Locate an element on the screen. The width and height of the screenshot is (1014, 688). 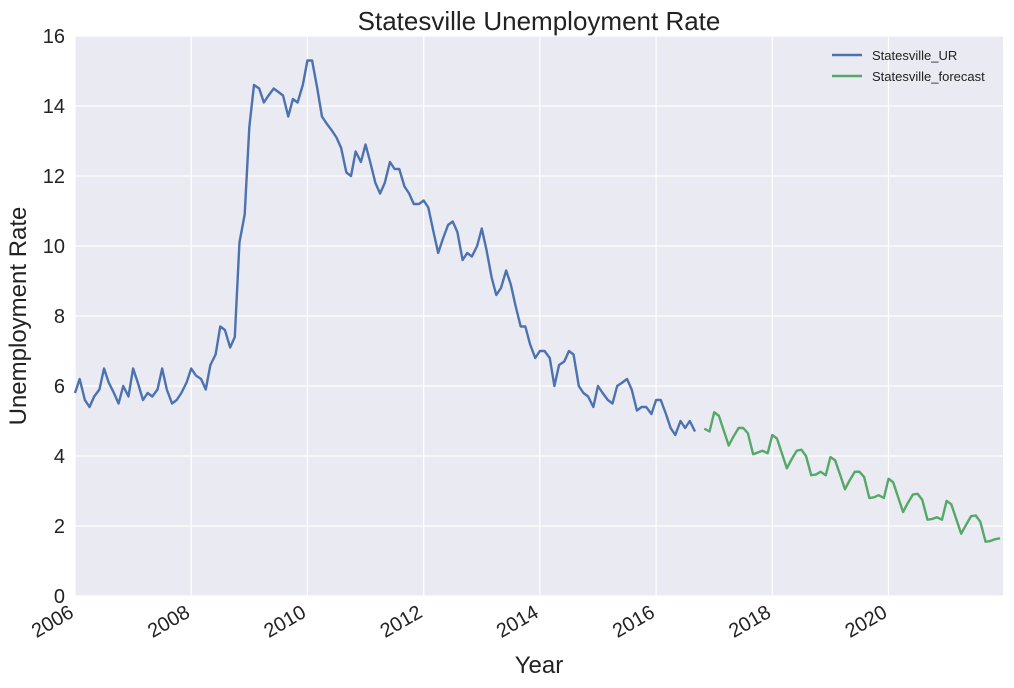
y-tick-label: 8 is located at coordinates (59, 317).